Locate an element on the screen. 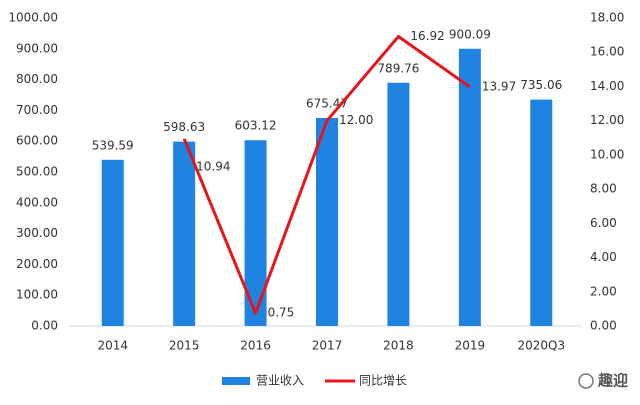 This screenshot has width=640, height=405. y2-tick-label: 2.00 is located at coordinates (603, 291).